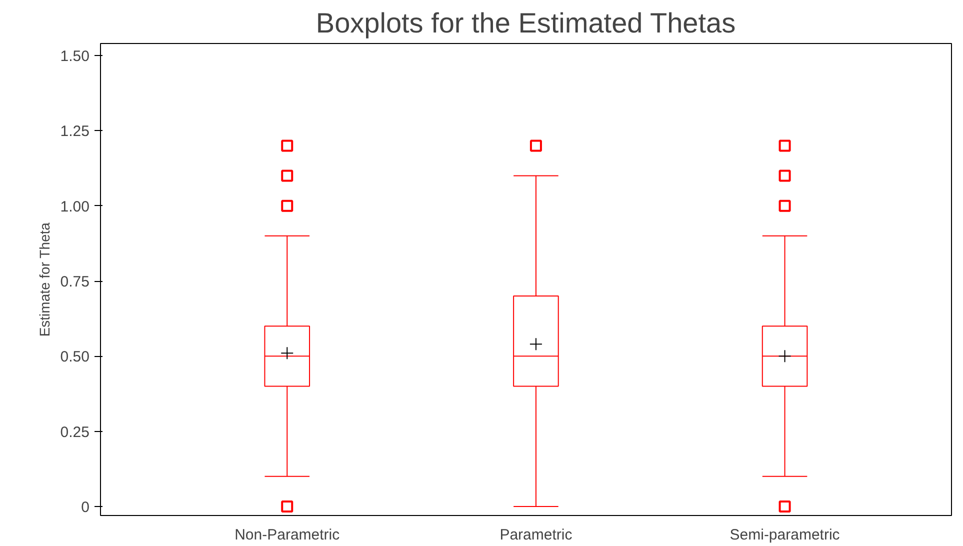 The height and width of the screenshot is (546, 963). What do you see at coordinates (75, 131) in the screenshot?
I see `y-tick-label: 1.25` at bounding box center [75, 131].